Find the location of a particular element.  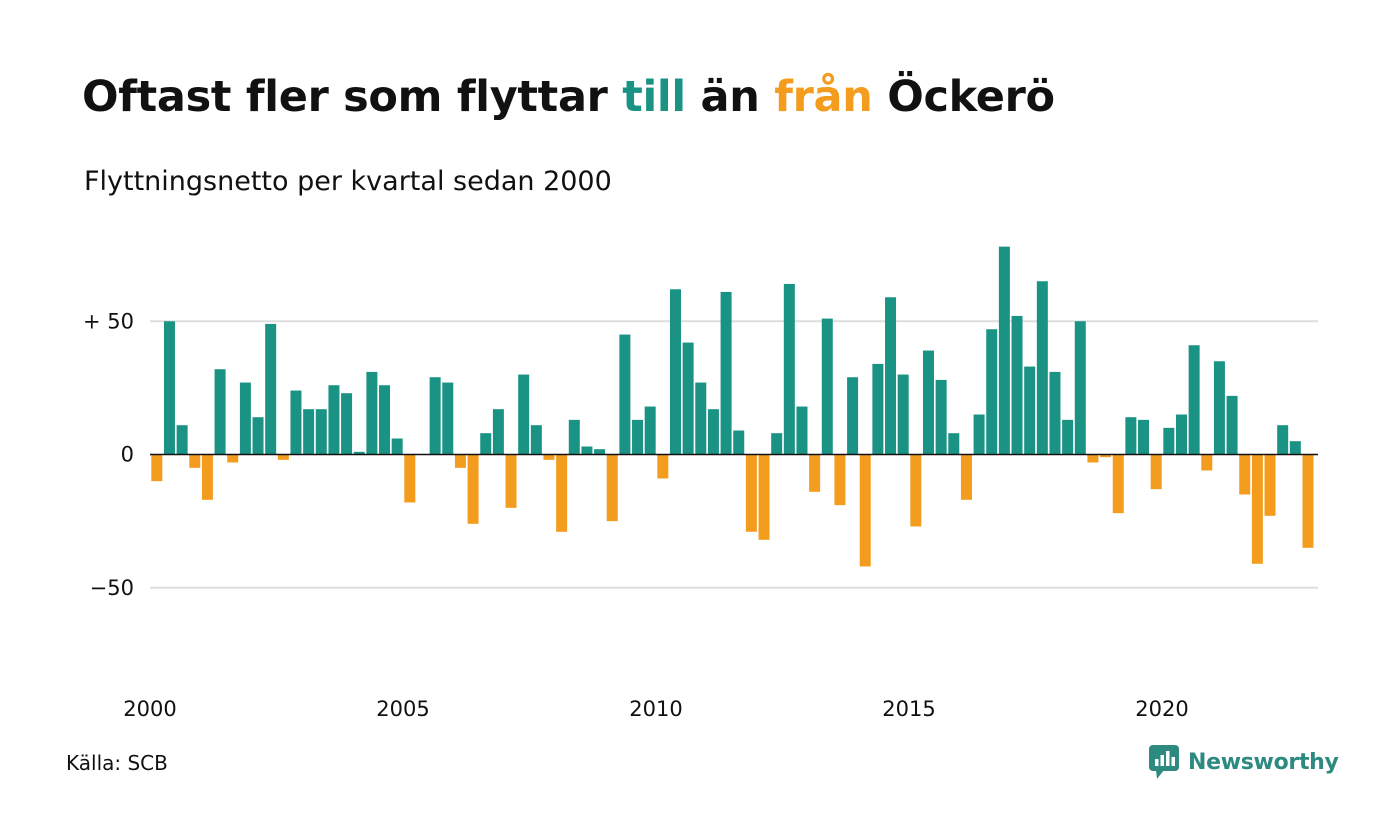

x-tick-label: 2005 is located at coordinates (402, 709).